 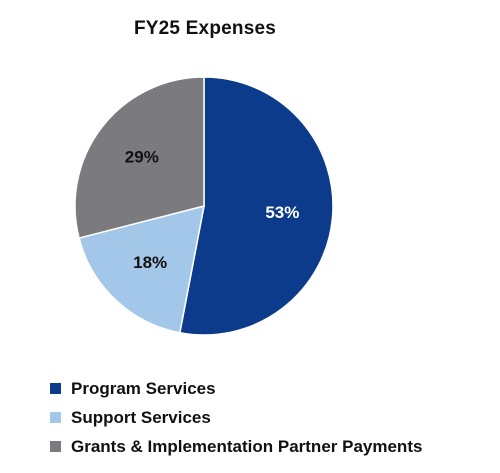 I want to click on legend-label-1: Support Services, so click(x=141, y=417).